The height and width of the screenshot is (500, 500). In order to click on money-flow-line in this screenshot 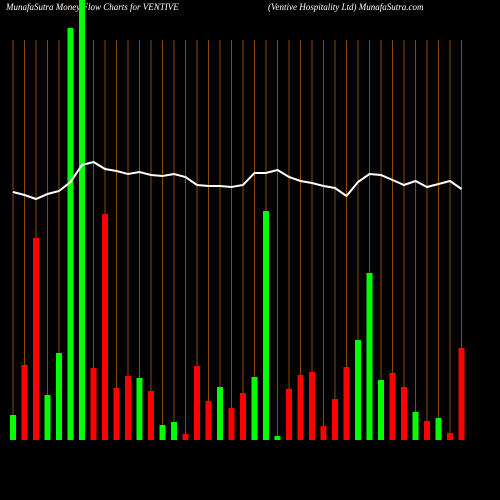, I will do `click(237, 180)`.